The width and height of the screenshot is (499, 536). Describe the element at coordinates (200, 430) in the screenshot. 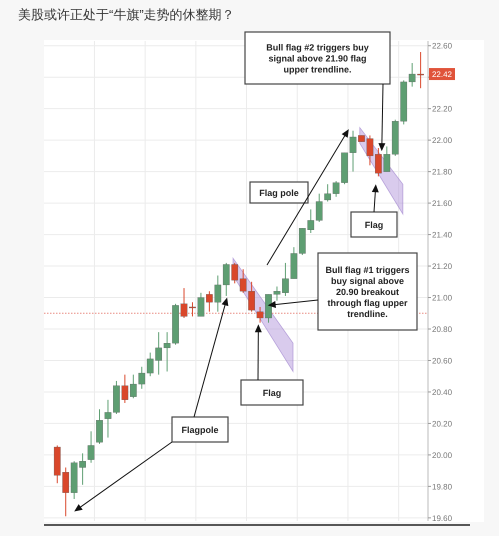

I see `annotation: Flagpole` at that location.